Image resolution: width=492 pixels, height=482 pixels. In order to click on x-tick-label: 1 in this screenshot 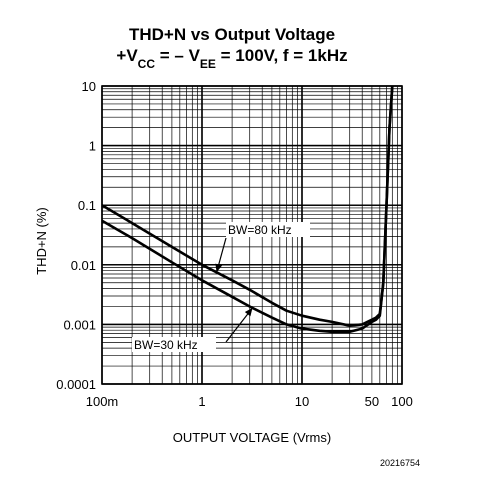, I will do `click(201, 401)`.